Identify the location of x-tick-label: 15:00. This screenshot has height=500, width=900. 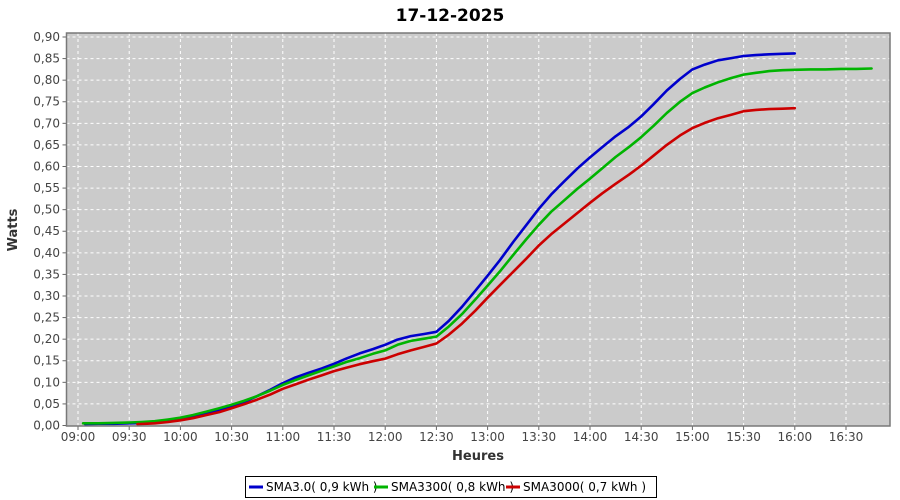
(692, 437).